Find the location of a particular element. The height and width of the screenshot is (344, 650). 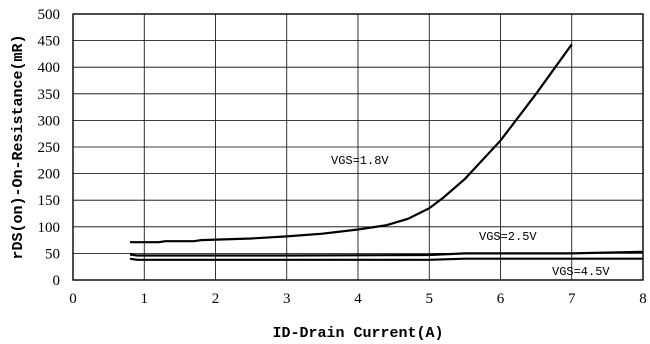

y-tick-label: 100 is located at coordinates (49, 228).